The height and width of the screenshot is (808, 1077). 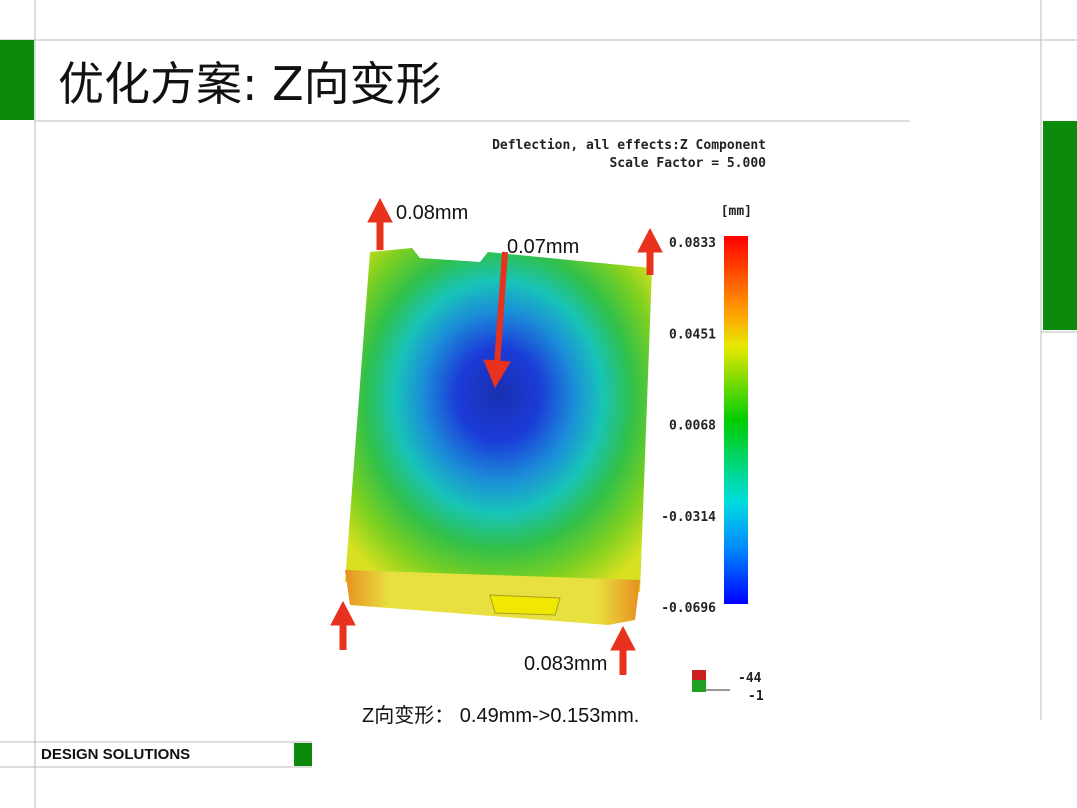 I want to click on footer-block, so click(x=303, y=754).